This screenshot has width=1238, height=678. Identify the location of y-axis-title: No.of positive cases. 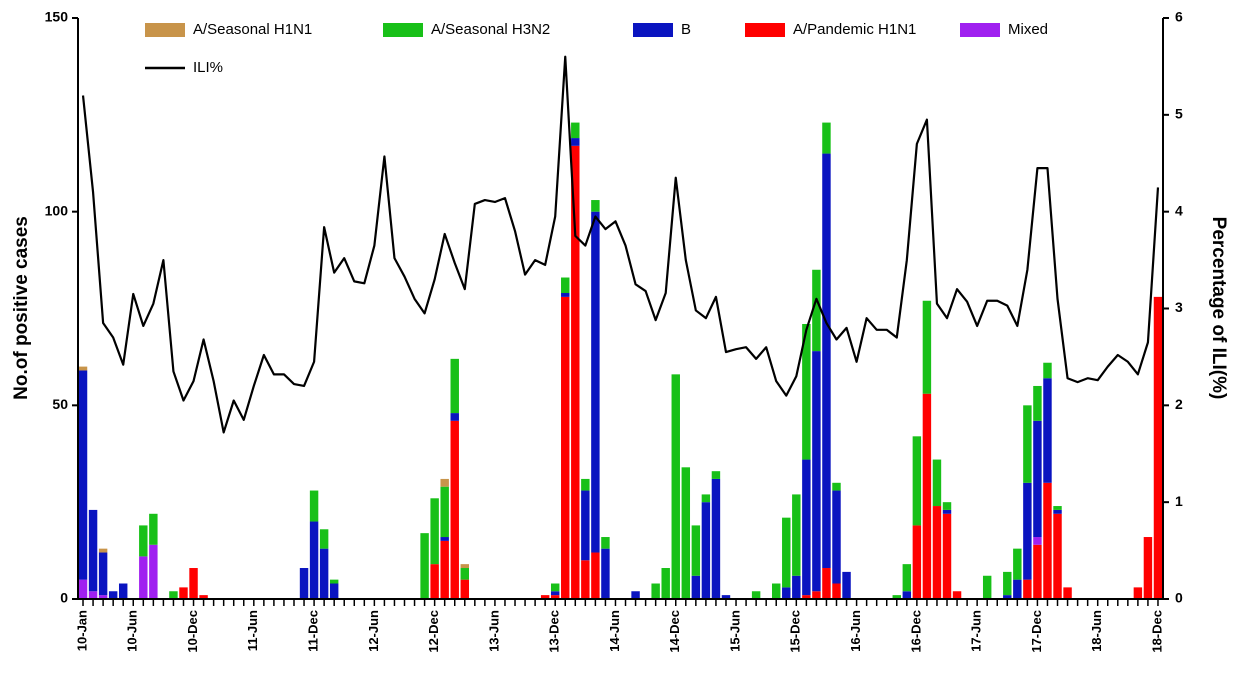
(21, 308).